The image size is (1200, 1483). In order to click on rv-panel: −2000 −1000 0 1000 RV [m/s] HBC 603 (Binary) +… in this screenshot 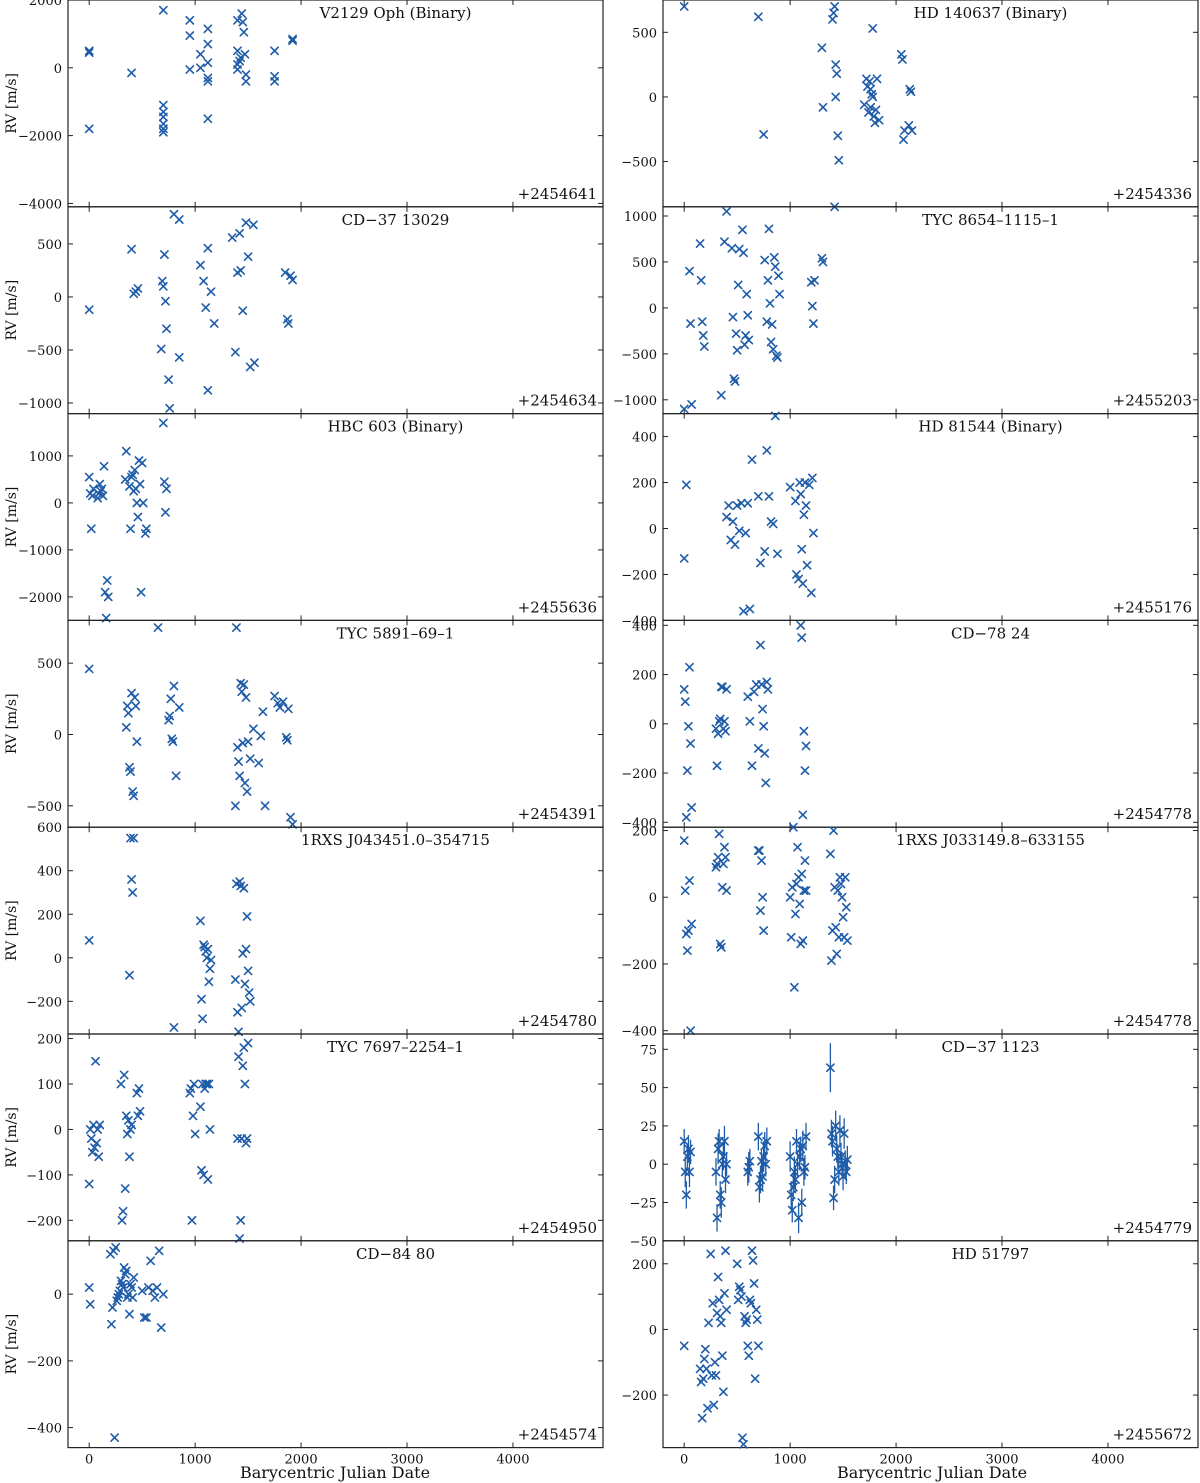, I will do `click(304, 518)`.